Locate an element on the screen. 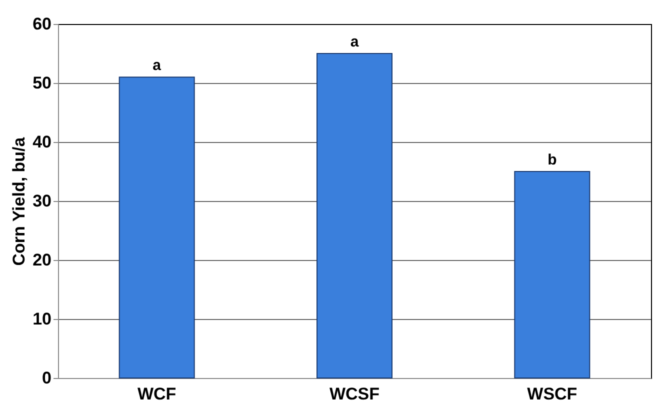 The height and width of the screenshot is (407, 671). y-tick-label: 20 is located at coordinates (42, 260).